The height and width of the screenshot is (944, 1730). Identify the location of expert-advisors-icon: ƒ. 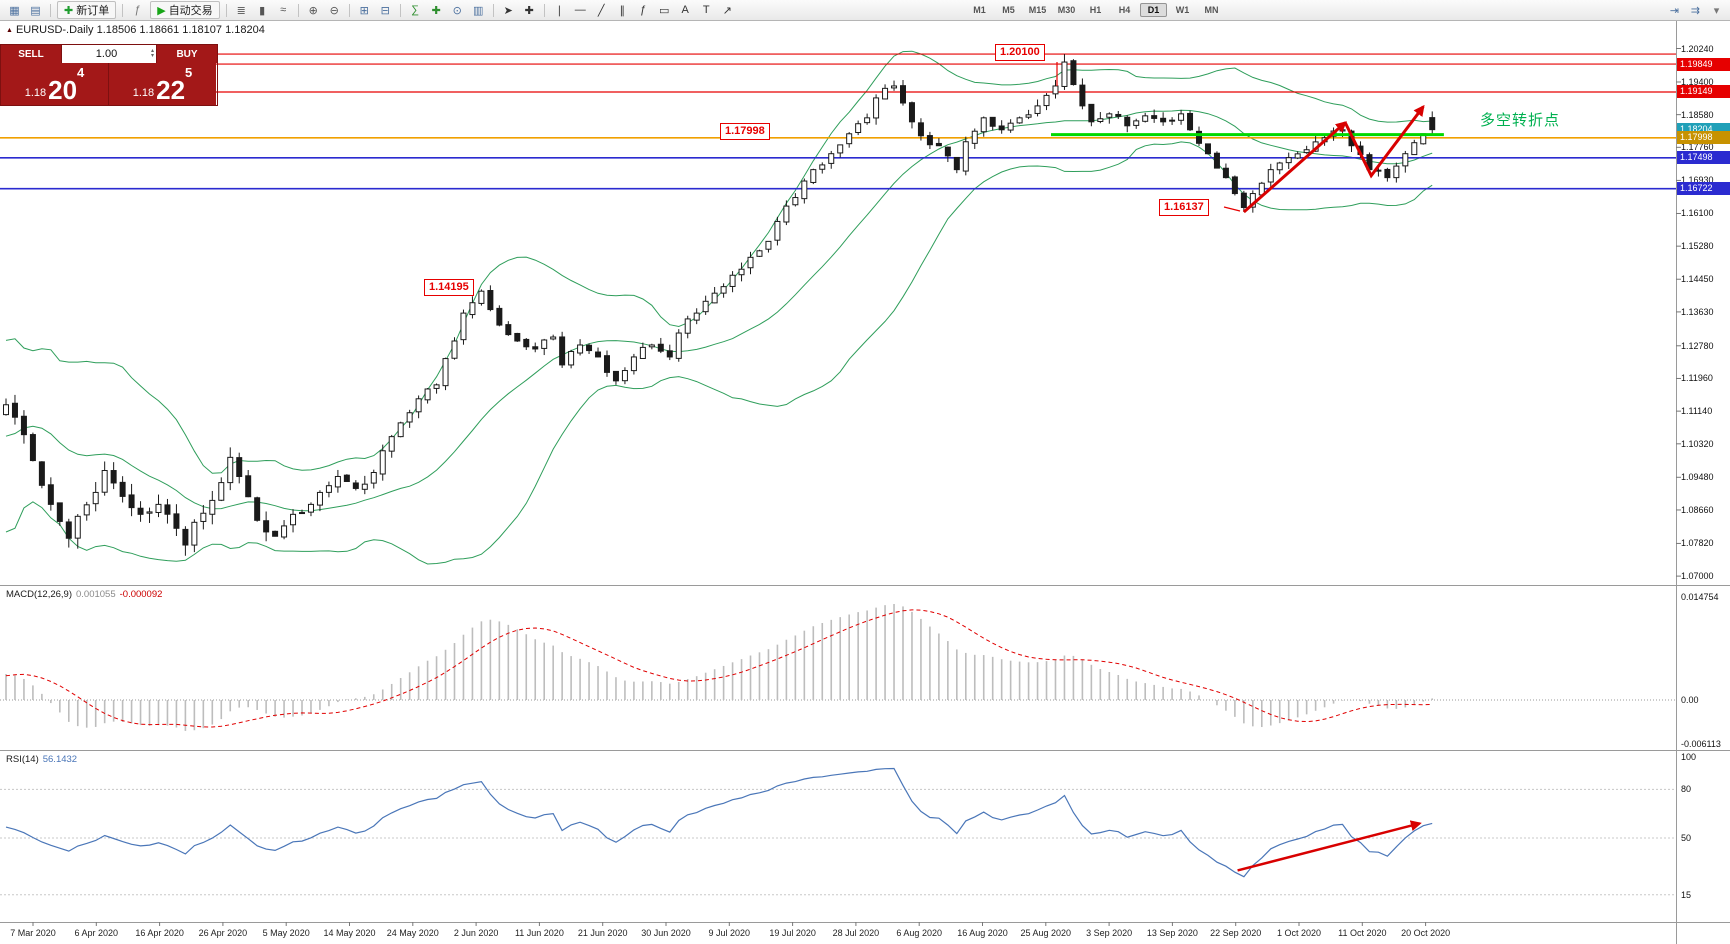
(137, 10).